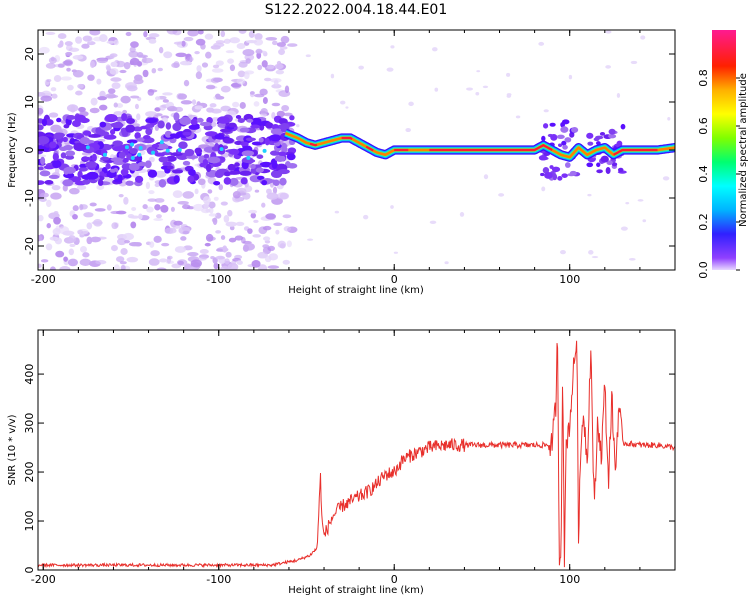 The image size is (750, 604). What do you see at coordinates (635, 152) in the screenshot?
I see `heatmap-ridge-core` at bounding box center [635, 152].